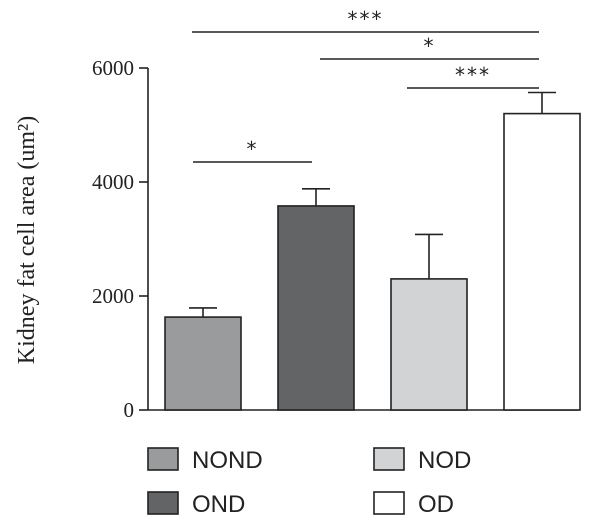 Image resolution: width=600 pixels, height=527 pixels. Describe the element at coordinates (27, 240) in the screenshot. I see `y-axis-label: Kidney fat cell area (um²)` at that location.